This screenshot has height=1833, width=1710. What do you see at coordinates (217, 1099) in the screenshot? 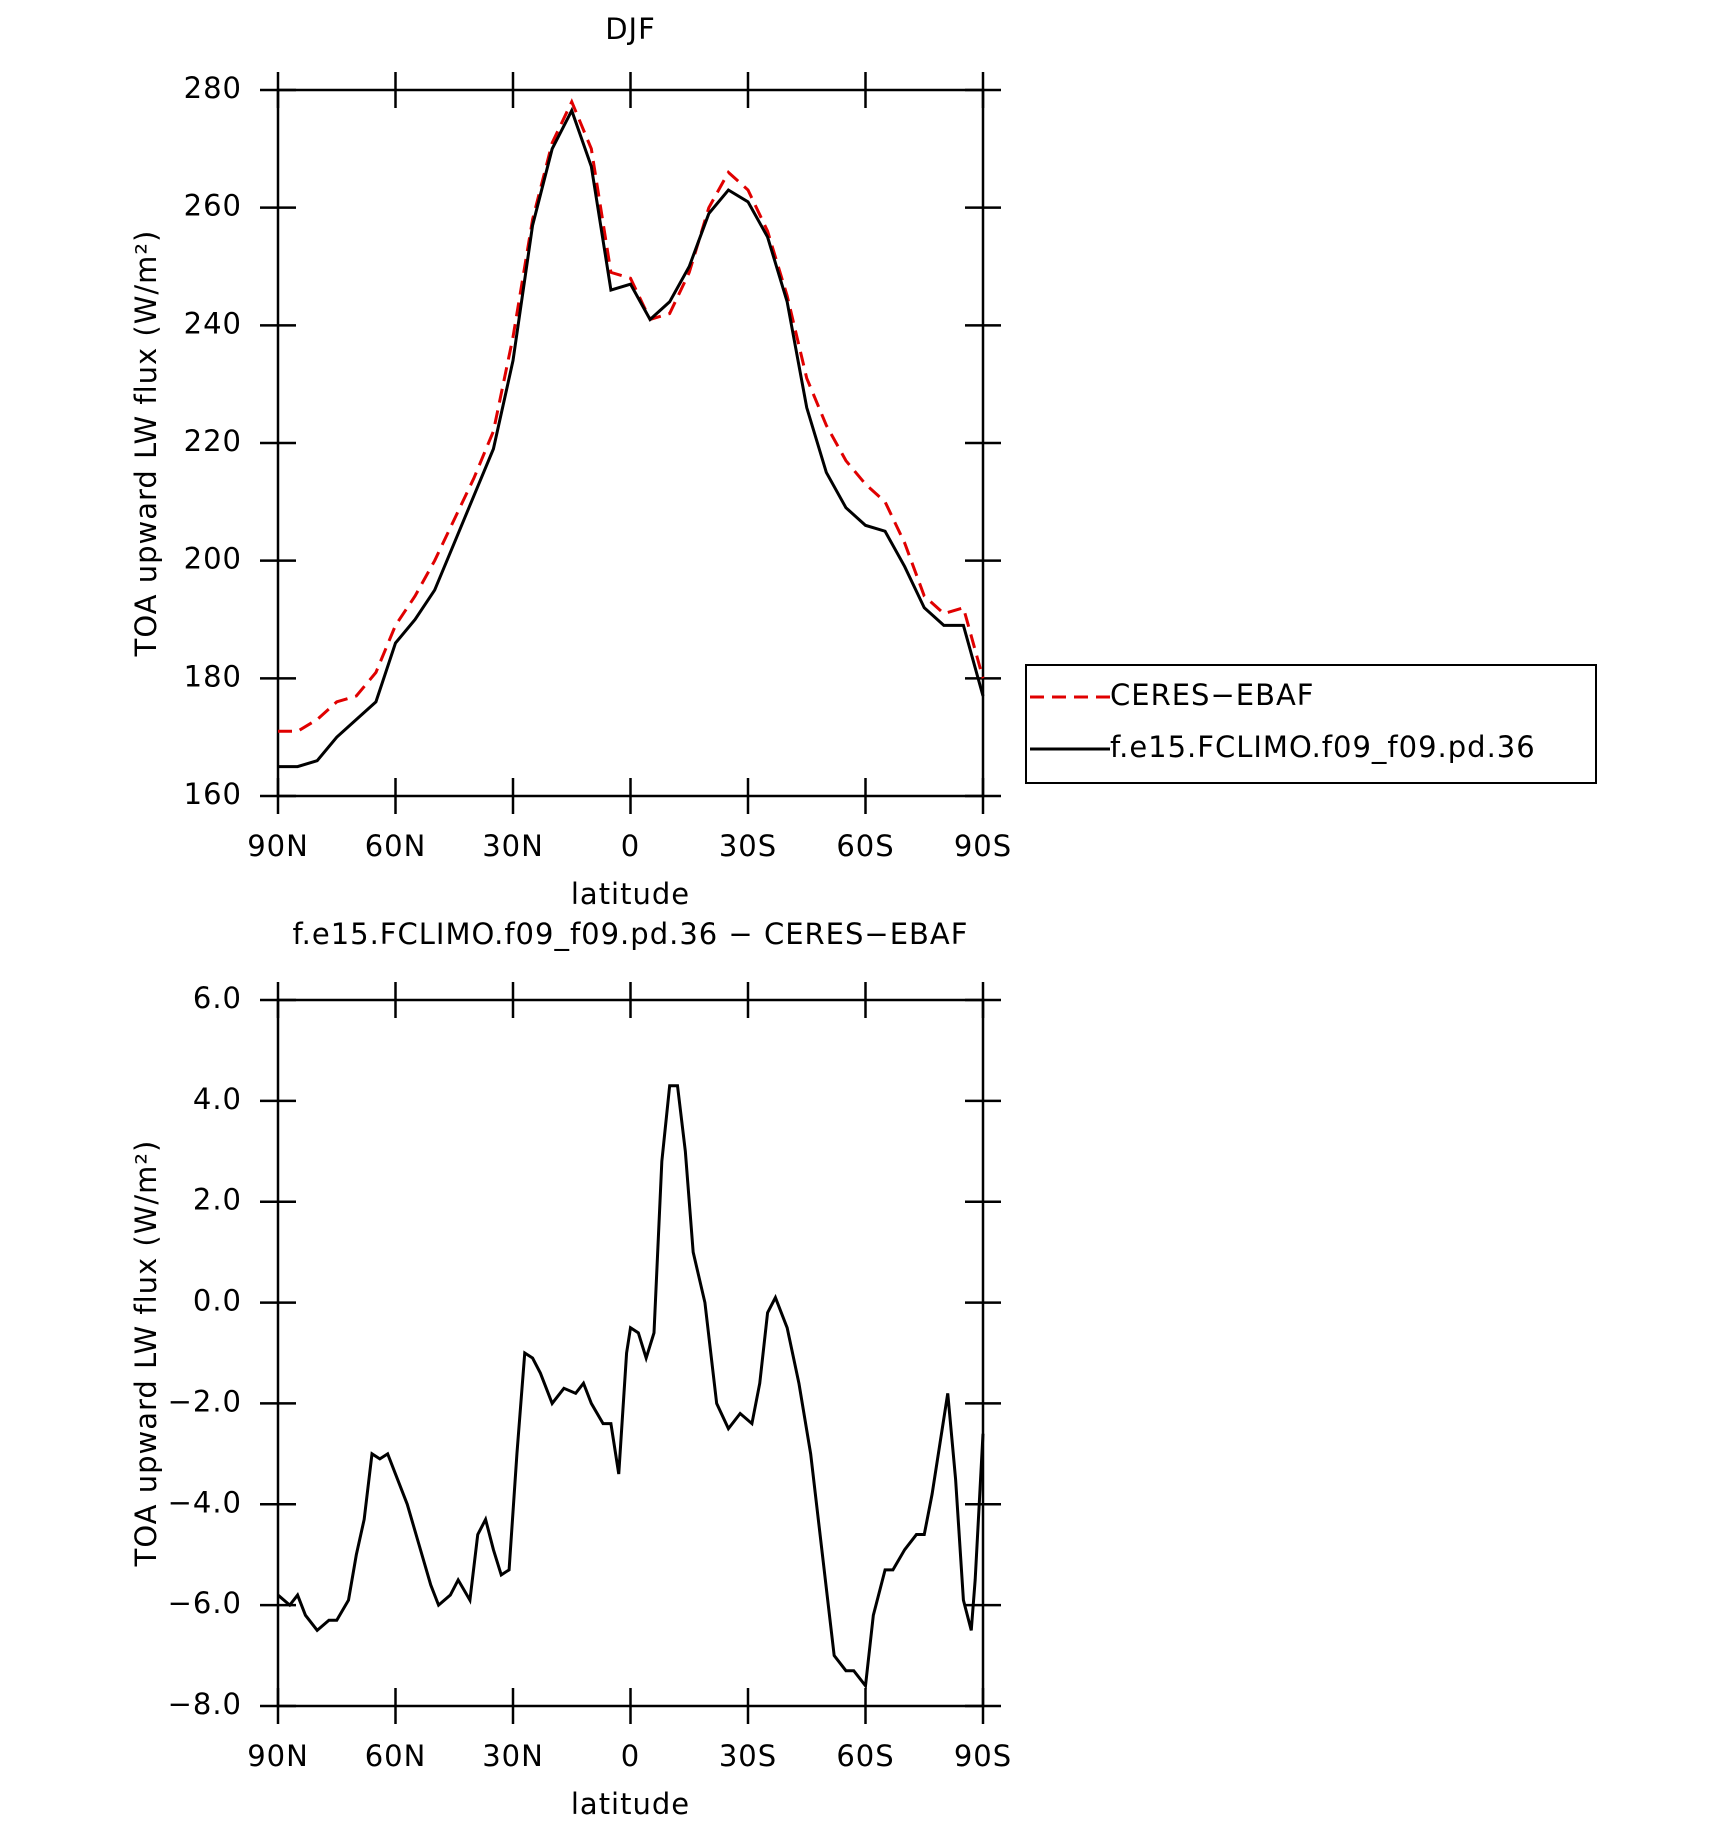
I see `y-tick-label: 4.0` at bounding box center [217, 1099].